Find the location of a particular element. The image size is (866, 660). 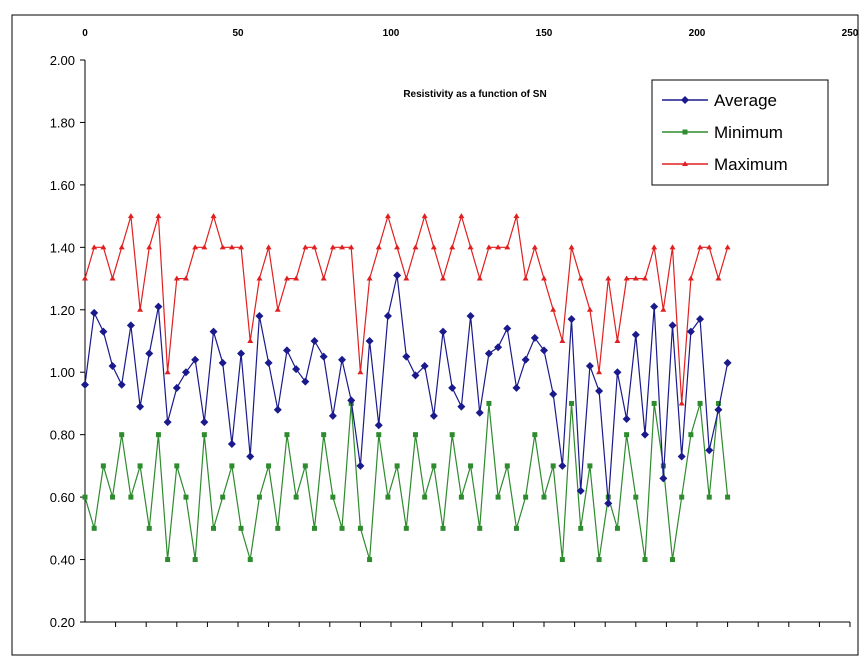

x-tick-label: 250 is located at coordinates (850, 33).